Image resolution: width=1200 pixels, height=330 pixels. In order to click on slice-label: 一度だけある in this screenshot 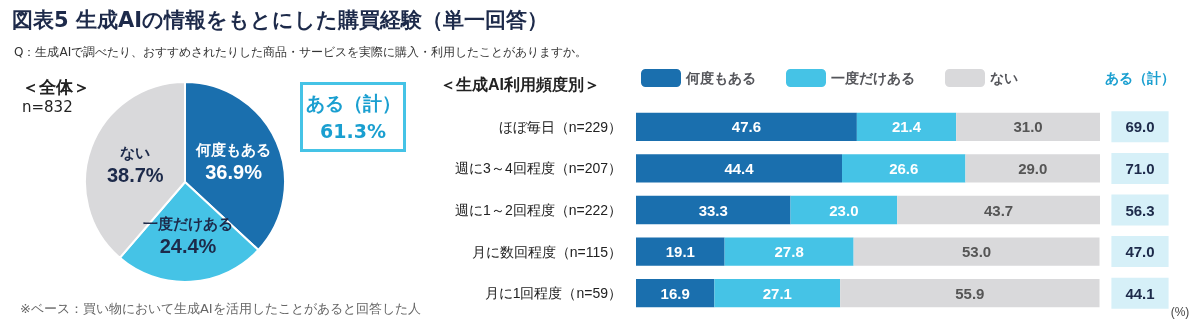, I will do `click(188, 224)`.